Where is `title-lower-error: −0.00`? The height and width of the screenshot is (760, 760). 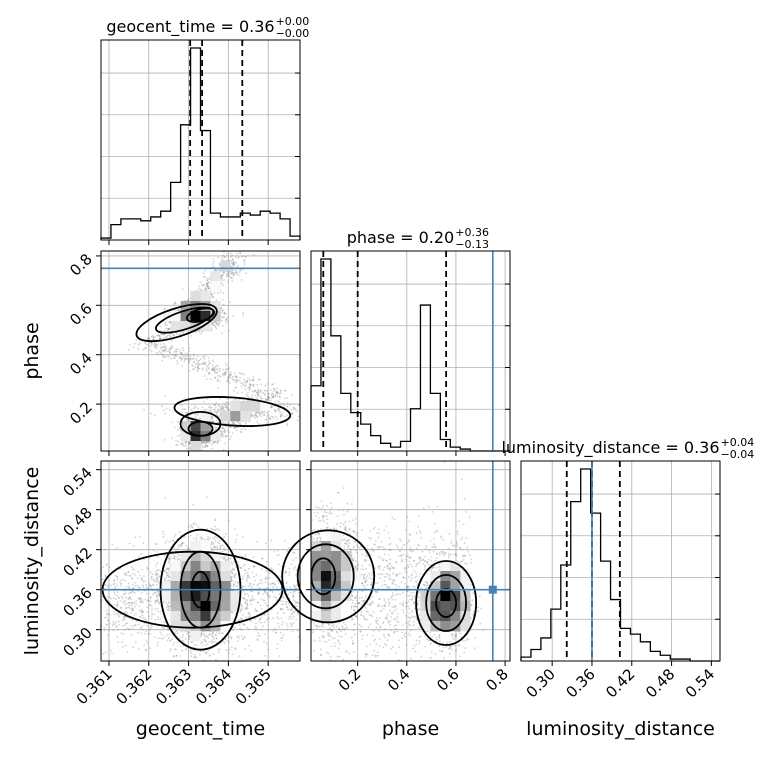 title-lower-error: −0.00 is located at coordinates (293, 33).